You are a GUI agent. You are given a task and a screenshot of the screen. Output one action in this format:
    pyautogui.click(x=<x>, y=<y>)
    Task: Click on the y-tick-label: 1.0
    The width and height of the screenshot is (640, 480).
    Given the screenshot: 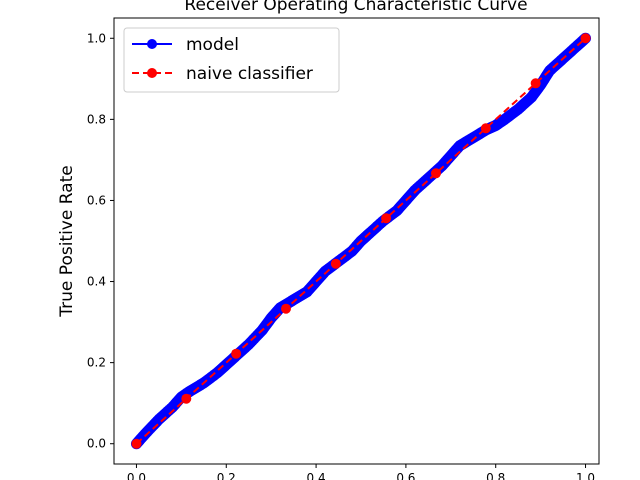 What is the action you would take?
    pyautogui.click(x=96, y=38)
    